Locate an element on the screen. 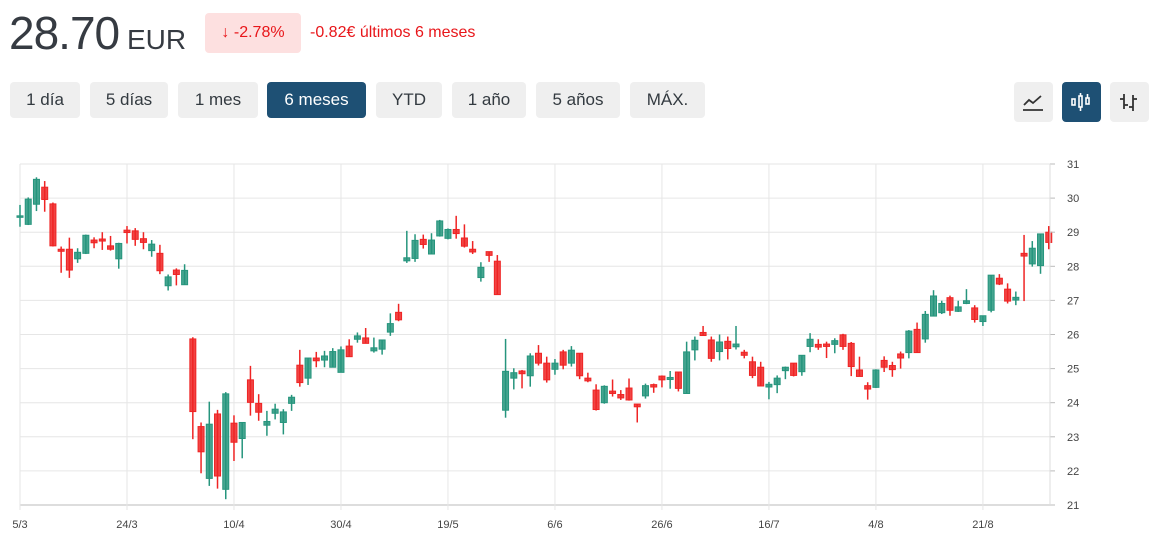  y-tick-label: 29 is located at coordinates (1073, 233).